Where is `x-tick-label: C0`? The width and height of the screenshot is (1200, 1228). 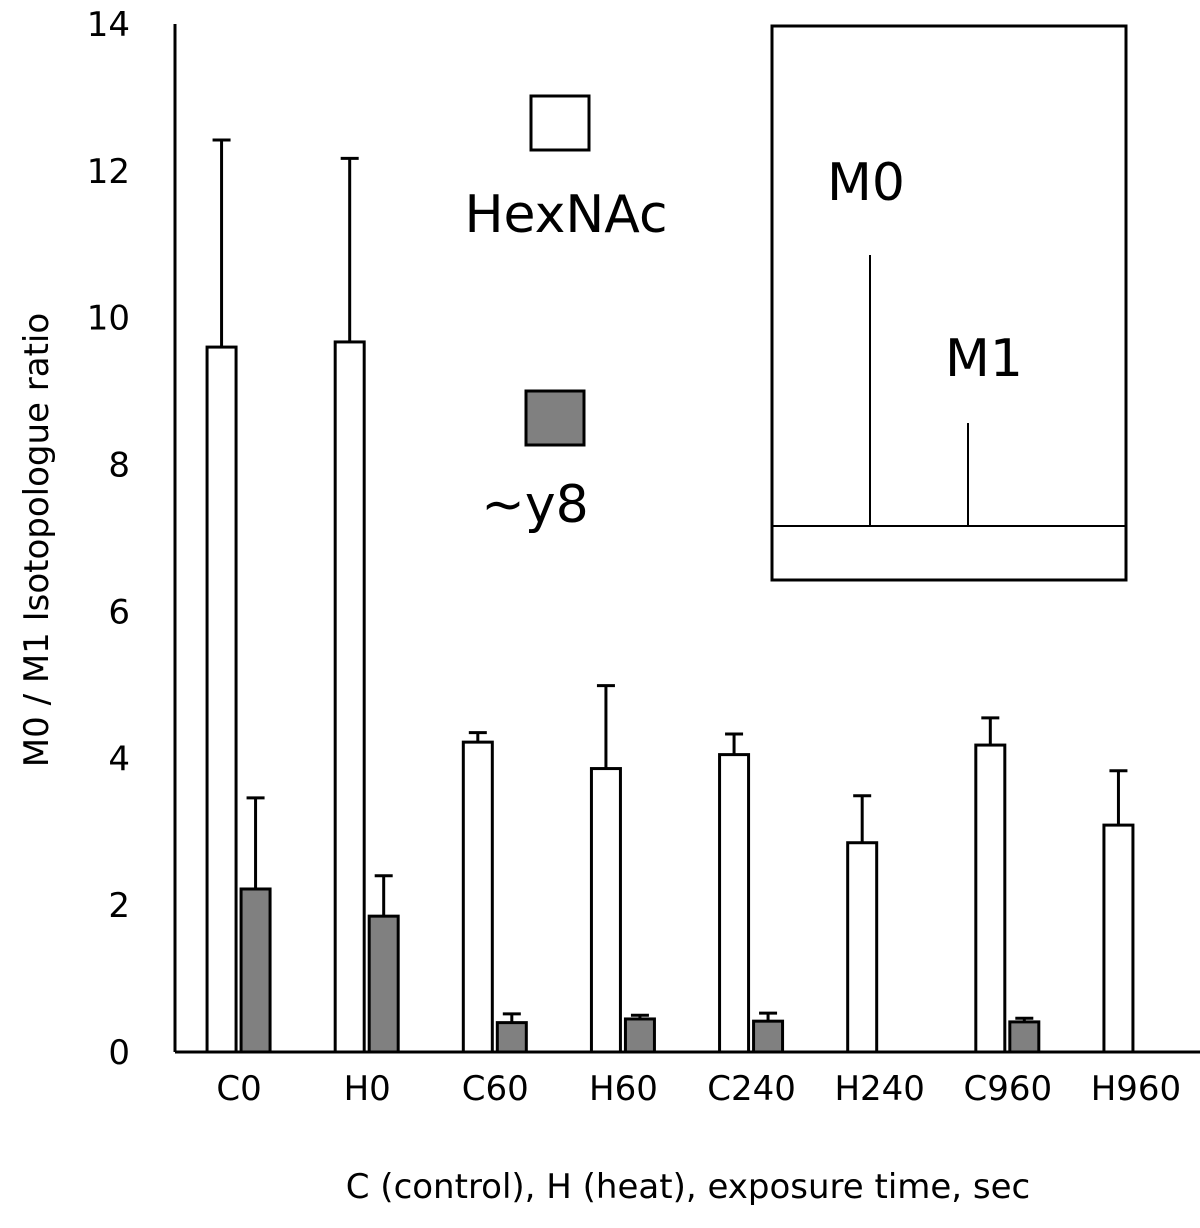
x-tick-label: C0 is located at coordinates (238, 1089).